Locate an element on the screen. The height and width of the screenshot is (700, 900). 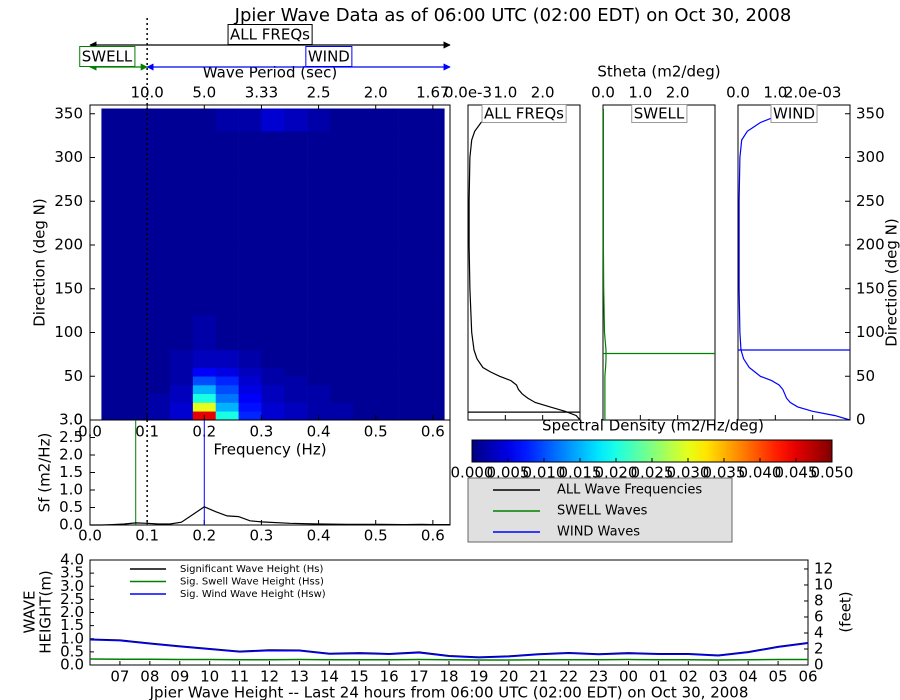
x-tick-label: 0.0e-3 is located at coordinates (468, 93).